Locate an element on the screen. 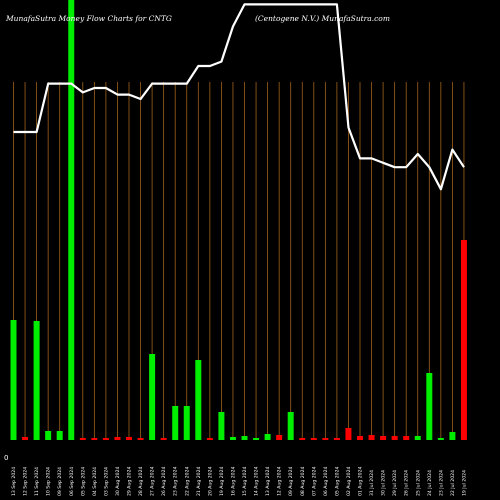 This screenshot has width=500, height=500. x-tick-label: 27 Aug 2024 is located at coordinates (153, 481).